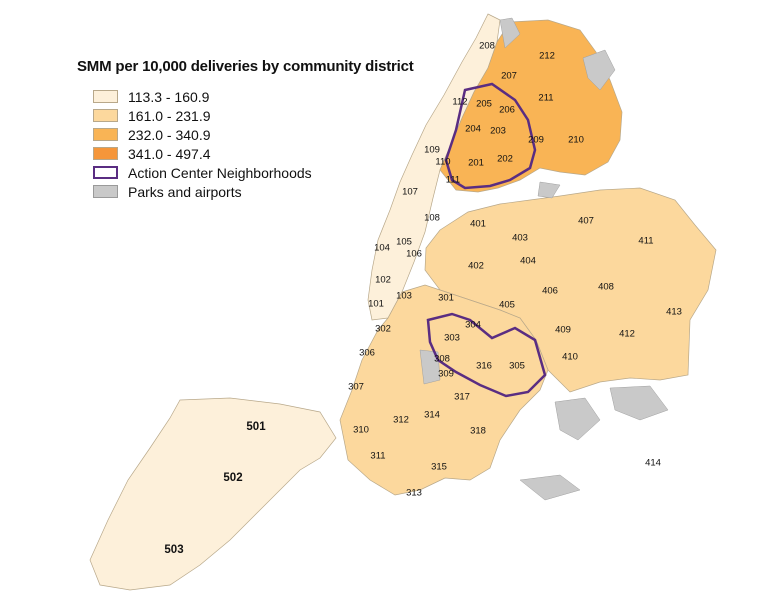 The width and height of the screenshot is (771, 598). I want to click on district-label-413: 413, so click(674, 312).